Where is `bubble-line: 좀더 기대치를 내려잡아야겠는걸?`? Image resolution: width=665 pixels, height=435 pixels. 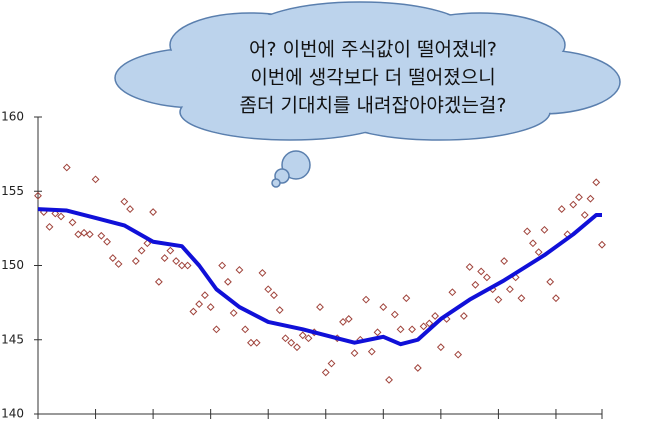
bubble-line: 좀더 기대치를 내려잡아야겠는걸? is located at coordinates (373, 106).